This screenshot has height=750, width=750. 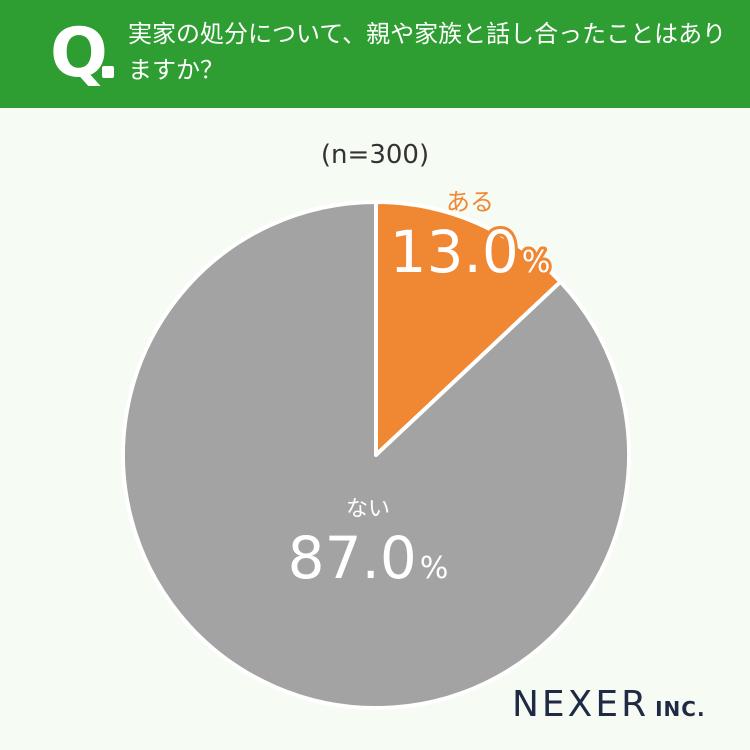 I want to click on logo-name: NEXER, so click(x=581, y=704).